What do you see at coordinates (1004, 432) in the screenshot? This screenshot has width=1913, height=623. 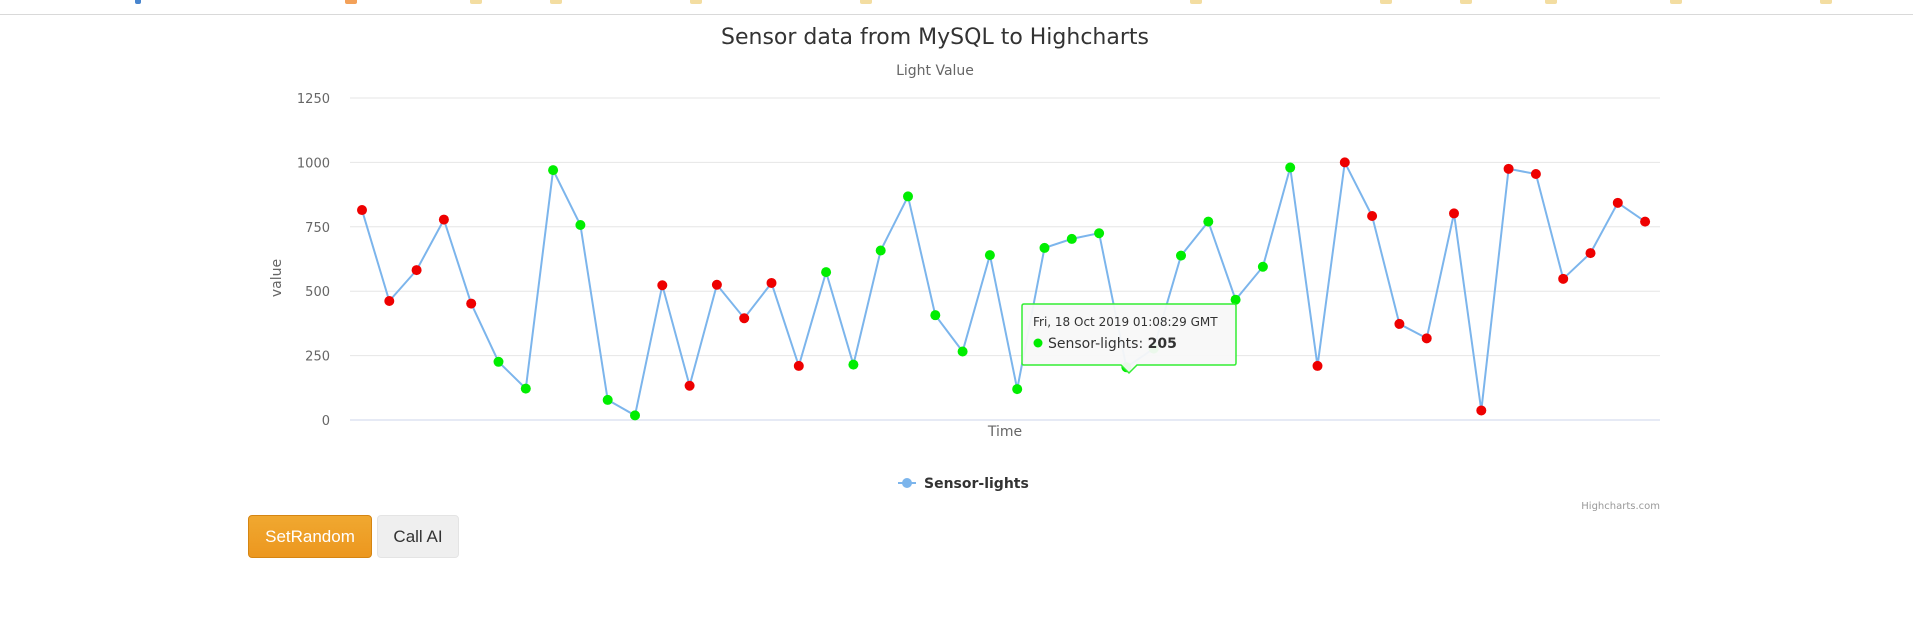 I see `x-axis-label: Time` at bounding box center [1004, 432].